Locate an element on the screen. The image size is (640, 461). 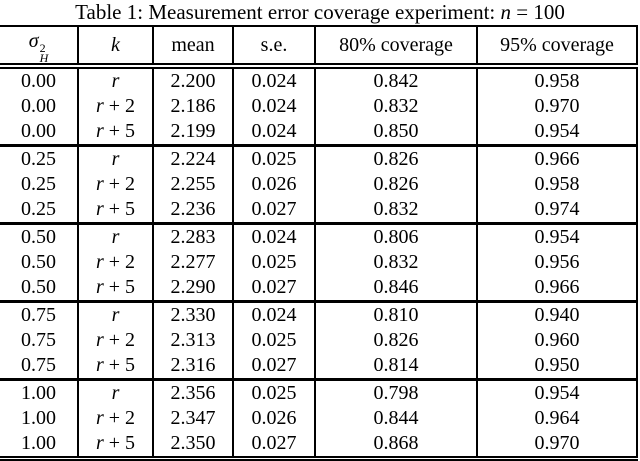
cell-mean: 2.356 is located at coordinates (192, 392).